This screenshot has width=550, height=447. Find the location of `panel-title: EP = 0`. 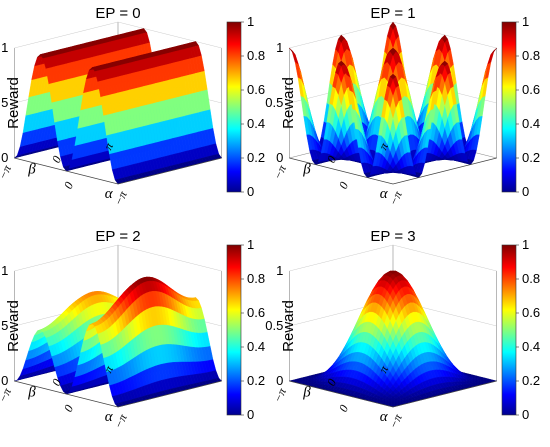

panel-title: EP = 0 is located at coordinates (117, 13).